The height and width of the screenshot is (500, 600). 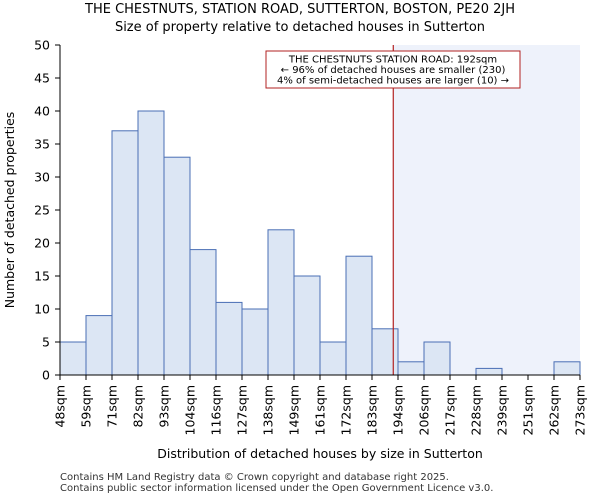 I want to click on x-tick-label: 71sqm, so click(x=112, y=406).